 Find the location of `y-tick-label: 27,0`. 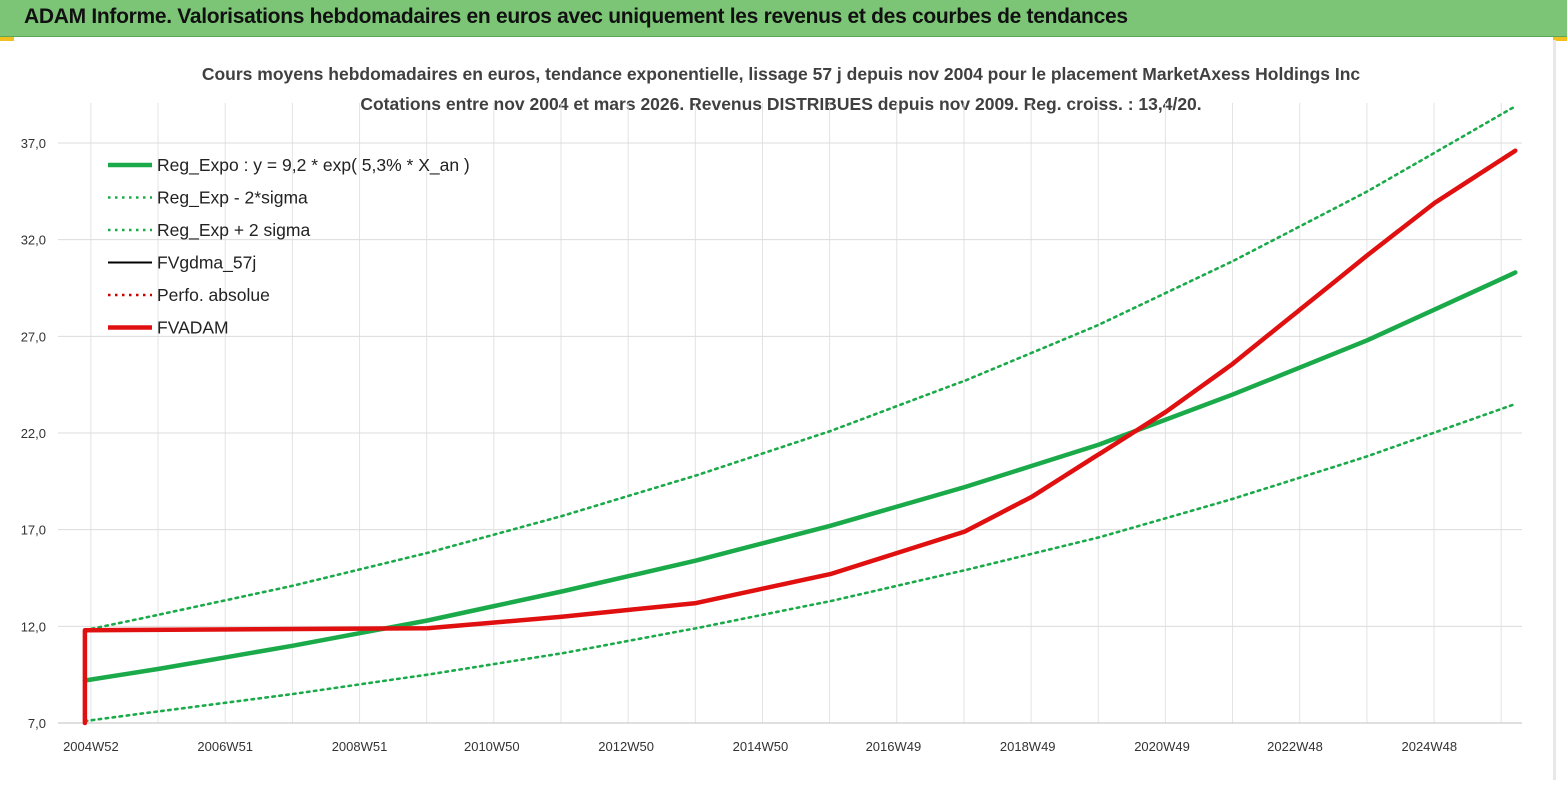

y-tick-label: 27,0 is located at coordinates (33, 336).